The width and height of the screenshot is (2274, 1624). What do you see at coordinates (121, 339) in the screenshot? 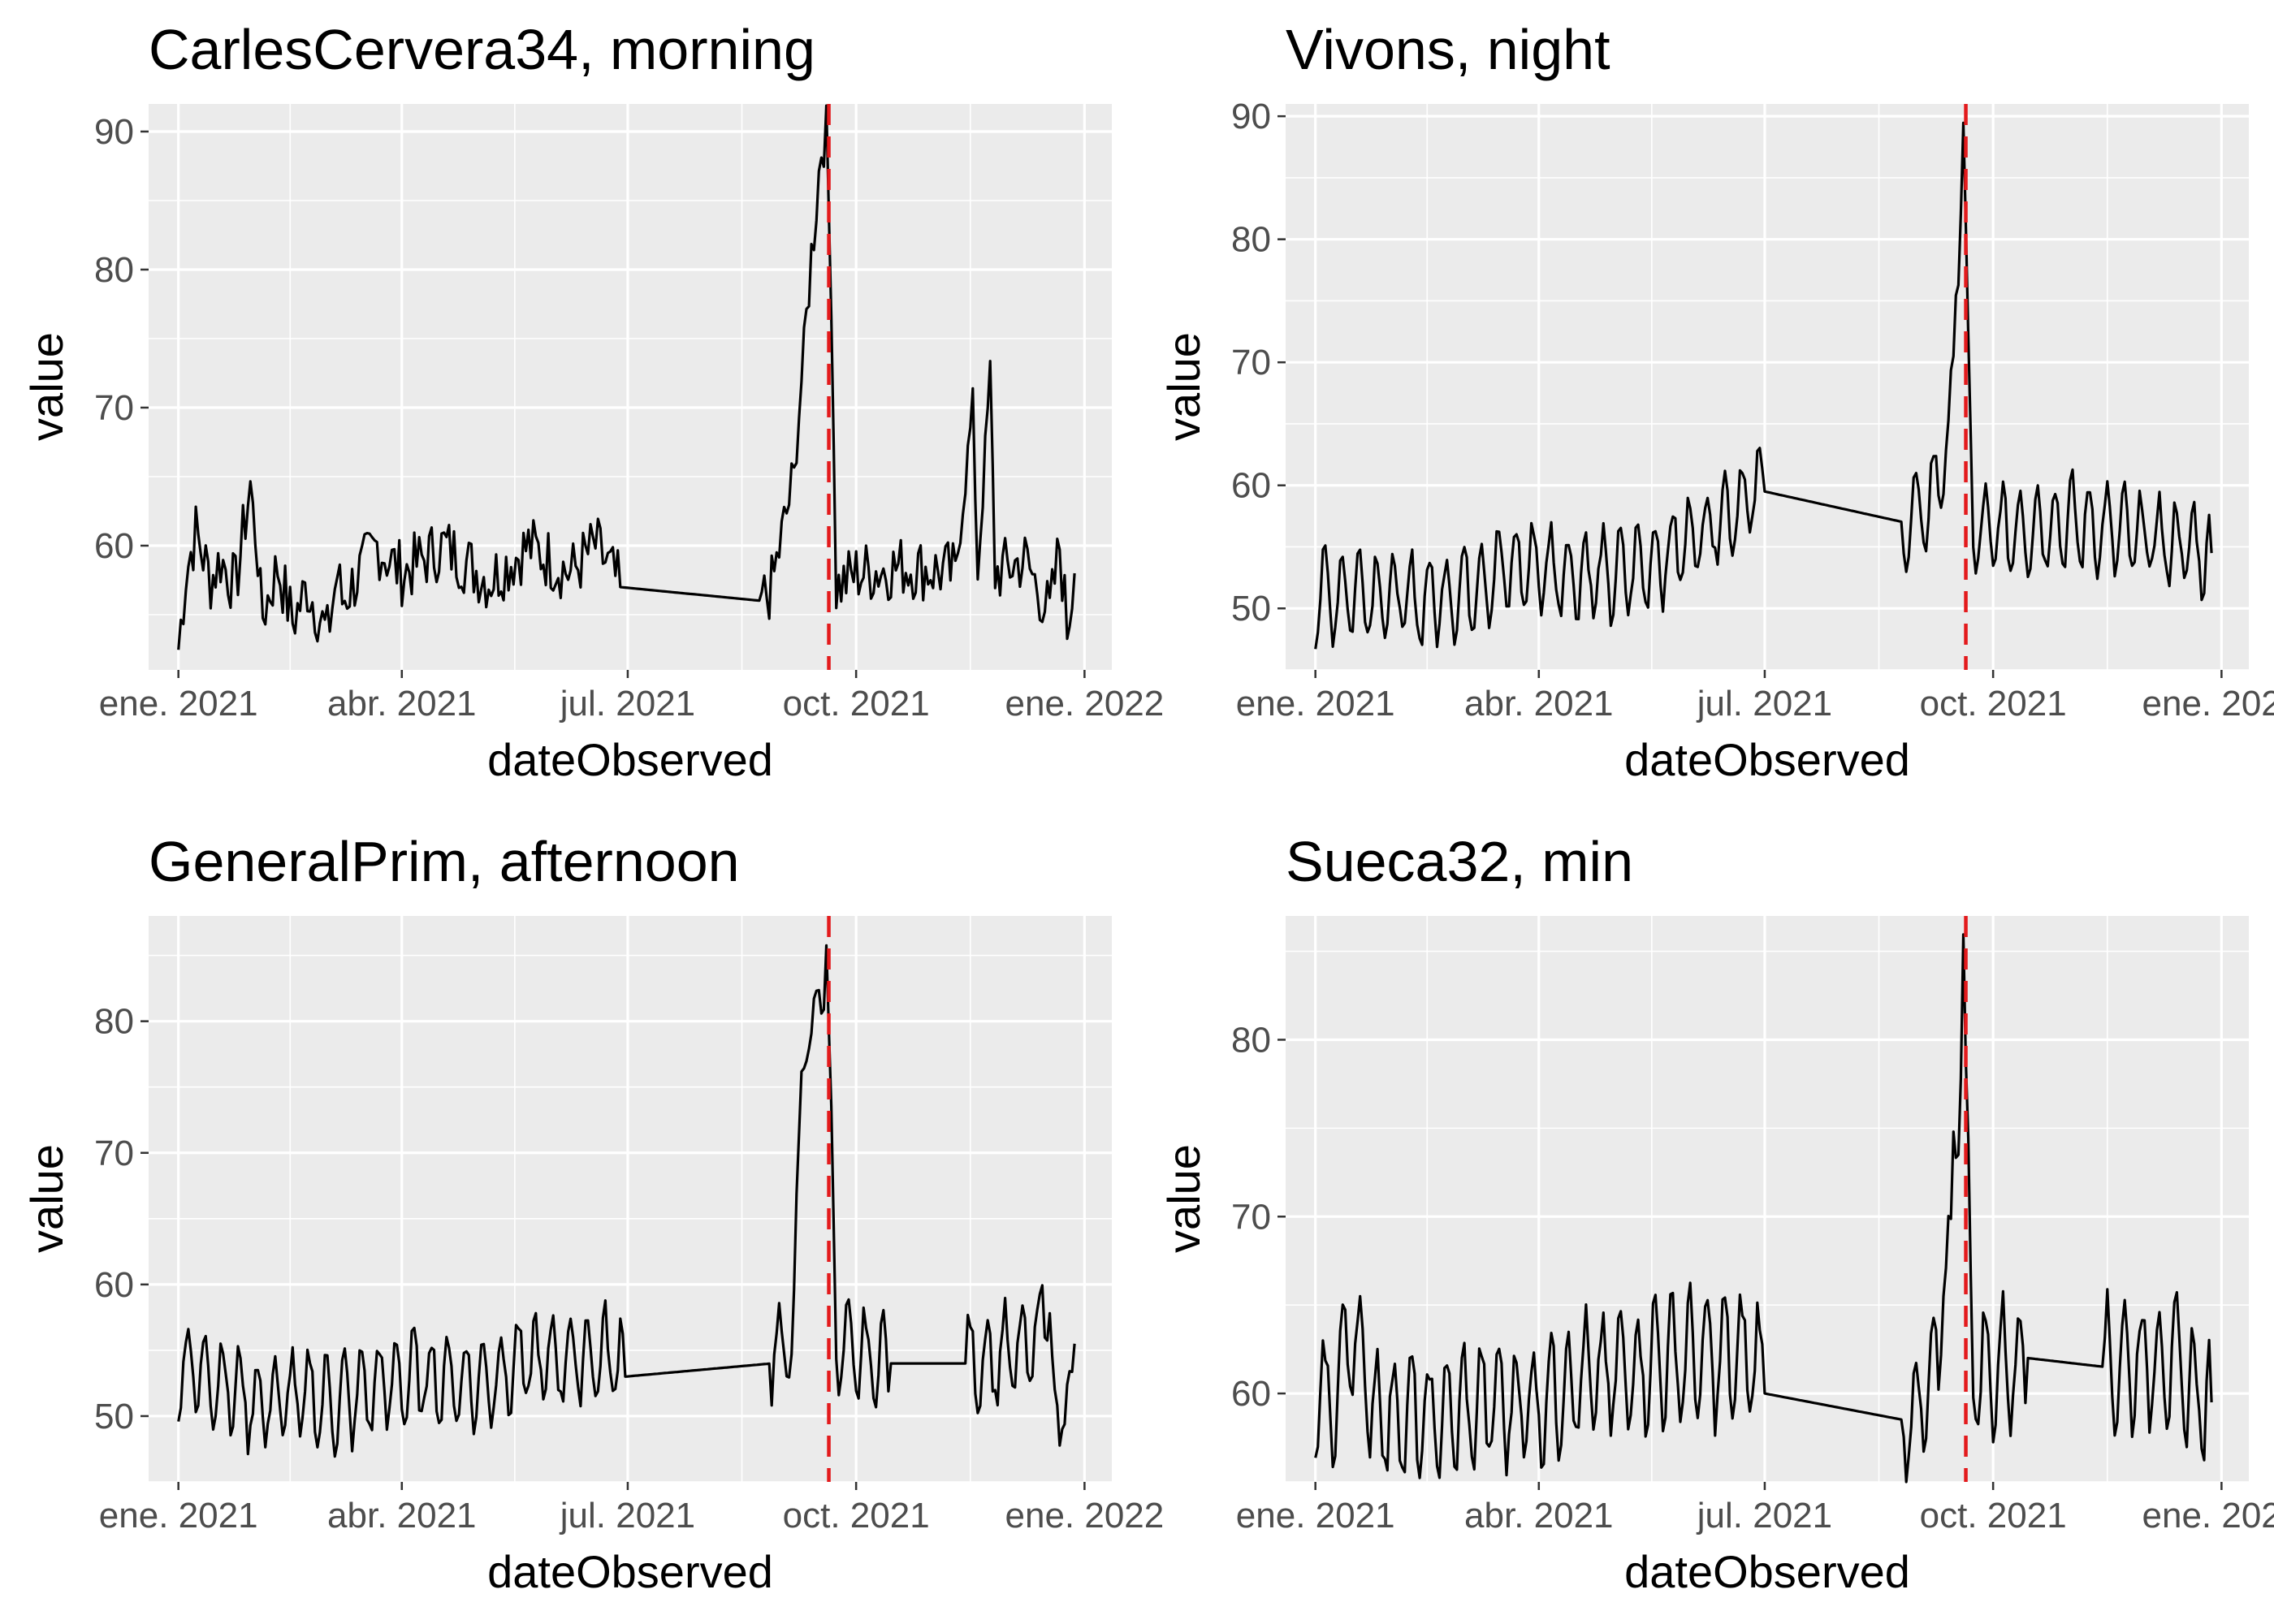
I see `y-axis: 60 70 80 90` at bounding box center [121, 339].